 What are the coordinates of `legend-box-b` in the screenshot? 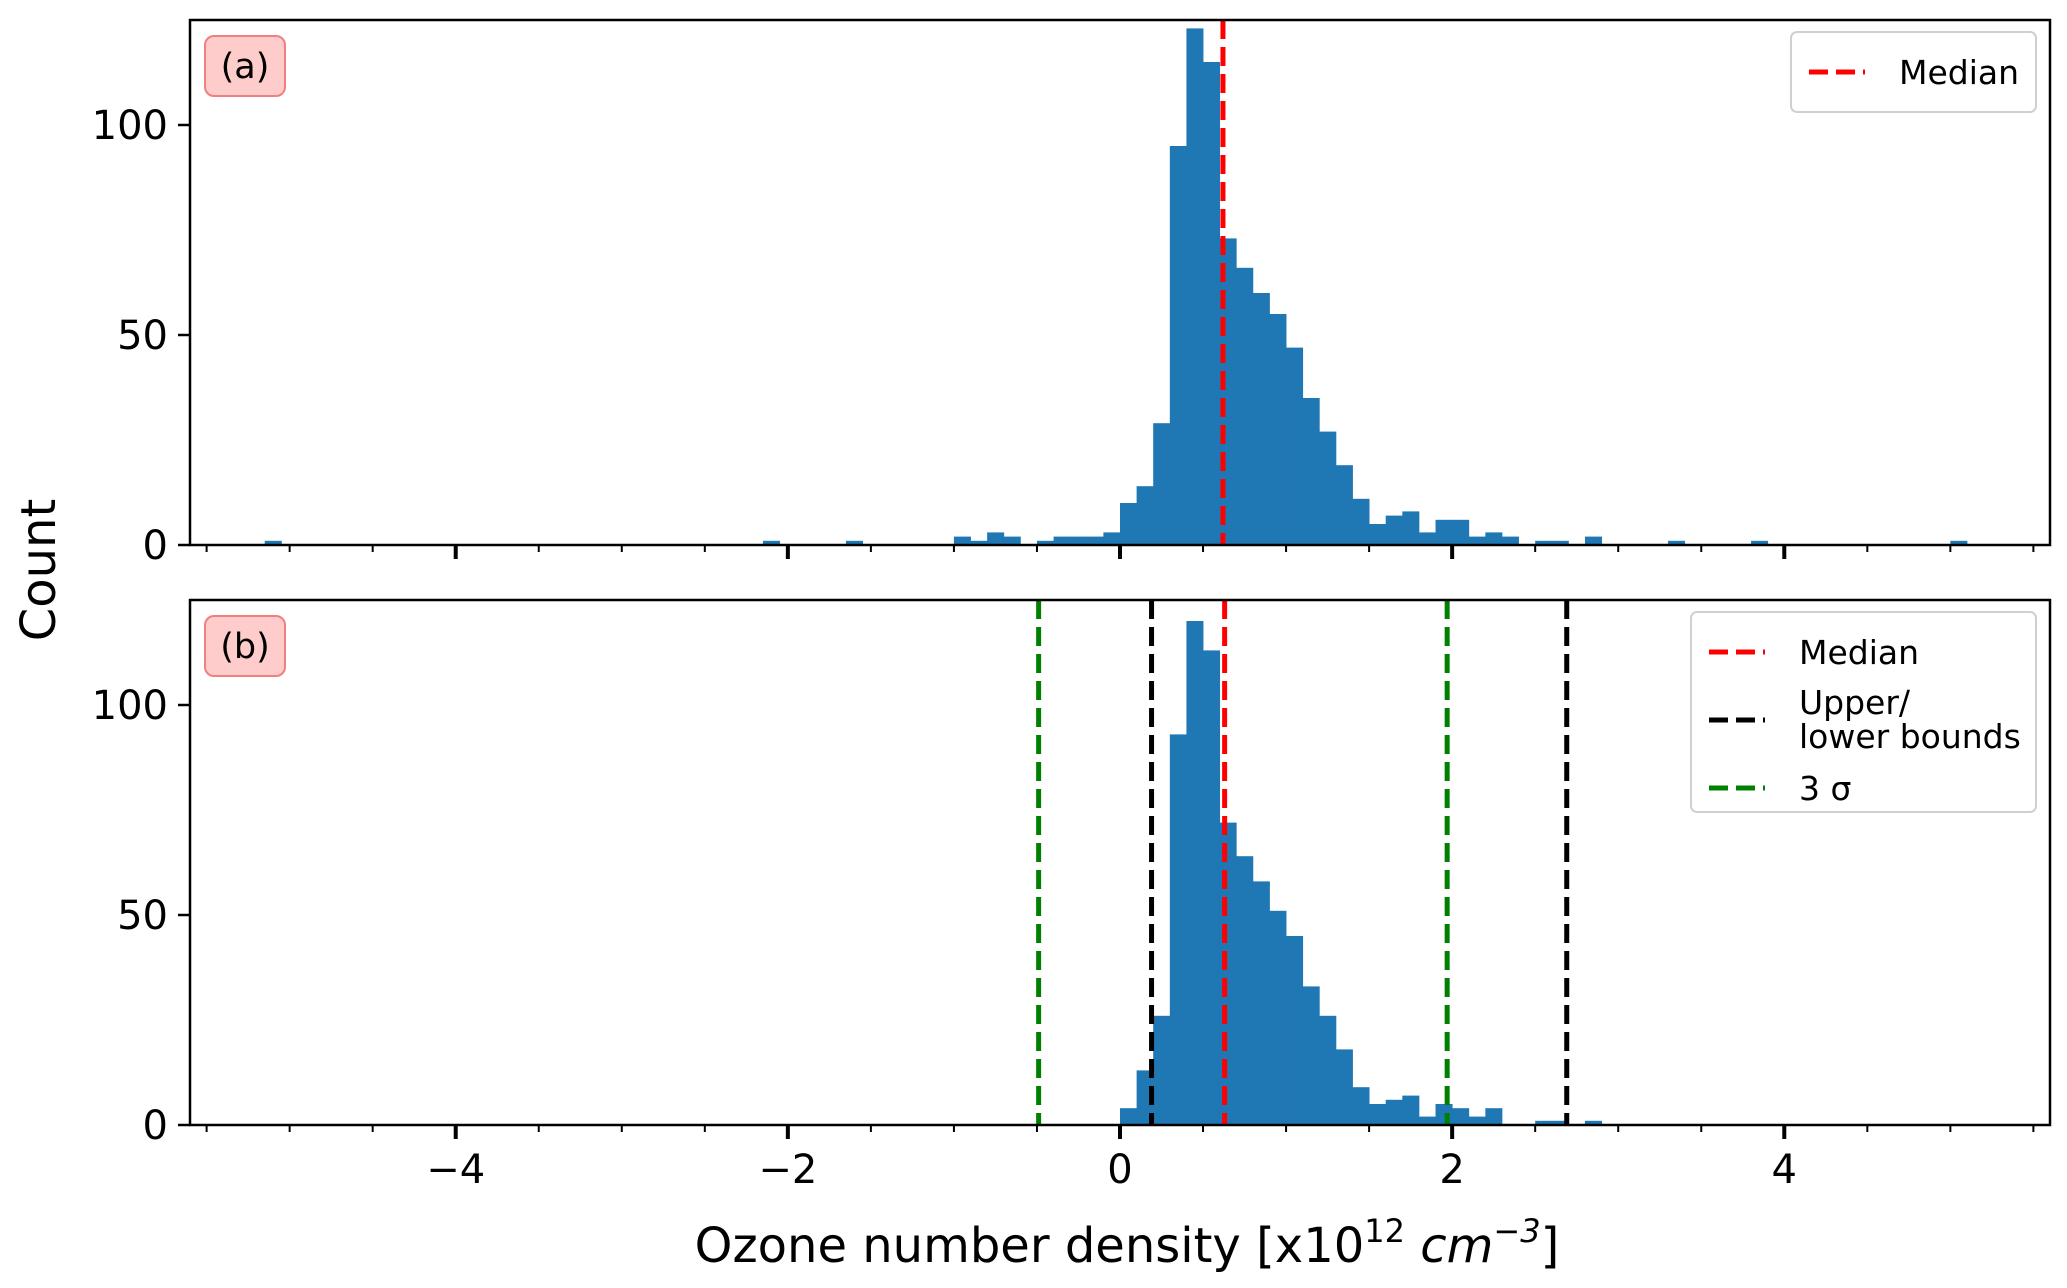 It's located at (1863, 712).